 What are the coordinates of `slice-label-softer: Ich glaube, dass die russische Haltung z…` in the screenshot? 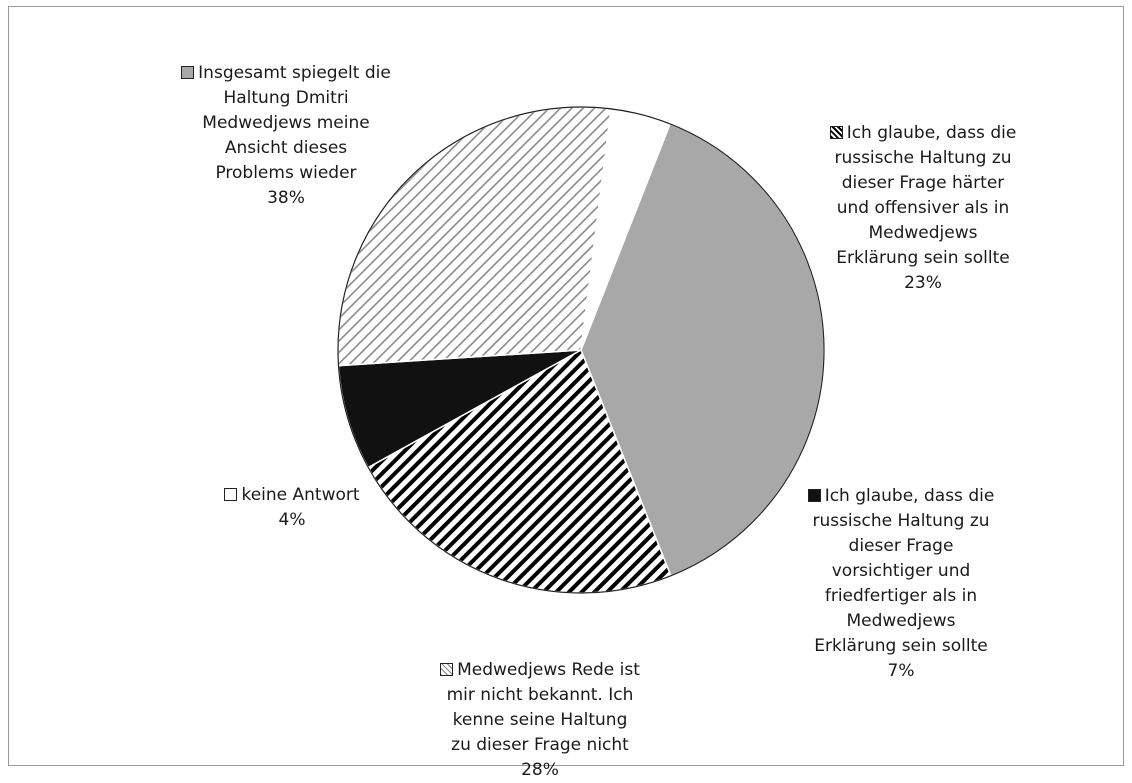 It's located at (901, 571).